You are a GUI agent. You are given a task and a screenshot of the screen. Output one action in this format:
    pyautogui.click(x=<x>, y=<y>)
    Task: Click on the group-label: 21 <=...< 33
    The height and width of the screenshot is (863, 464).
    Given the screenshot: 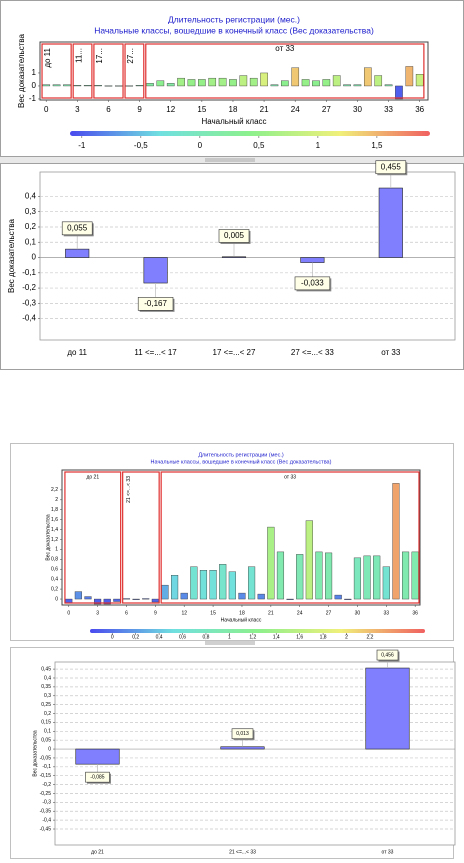 What is the action you would take?
    pyautogui.click(x=129, y=489)
    